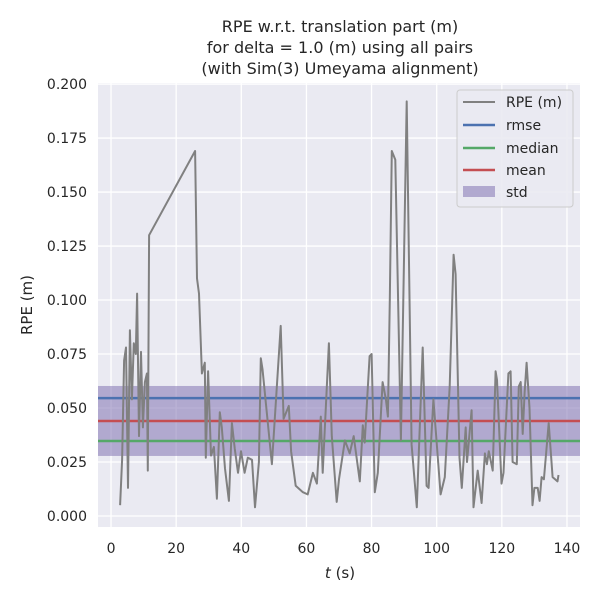  Describe the element at coordinates (111, 549) in the screenshot. I see `x-tick-label: 0` at that location.